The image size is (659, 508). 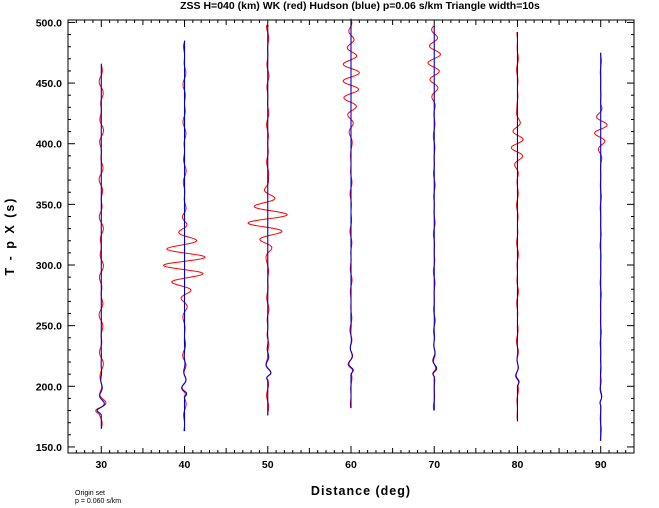 I want to click on y-tick-label: 400.0, so click(x=49, y=145).